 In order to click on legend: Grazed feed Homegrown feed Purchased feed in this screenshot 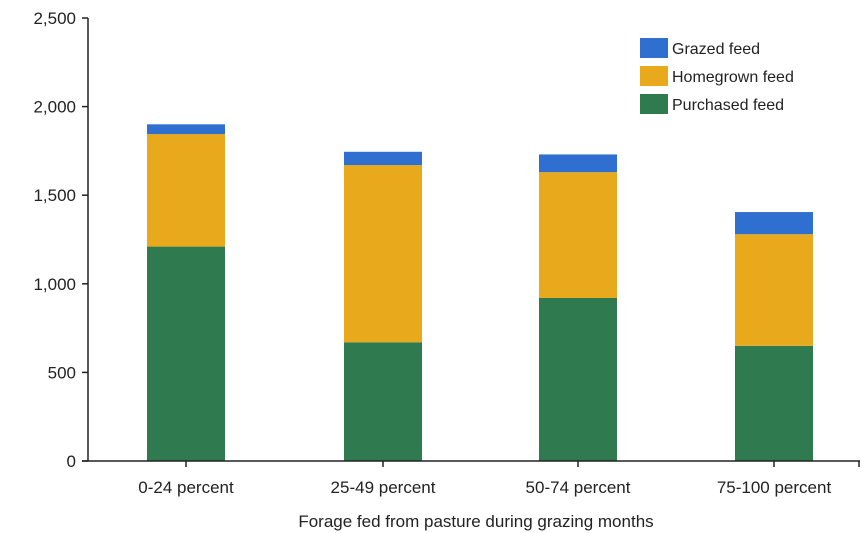, I will do `click(717, 76)`.